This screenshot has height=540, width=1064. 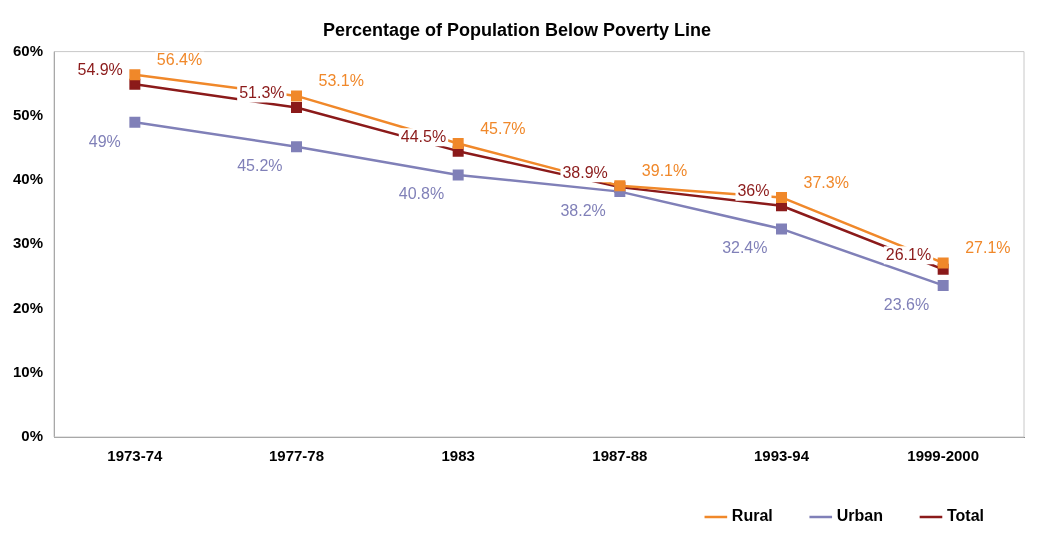 What do you see at coordinates (260, 166) in the screenshot?
I see `data-label: 45.2%` at bounding box center [260, 166].